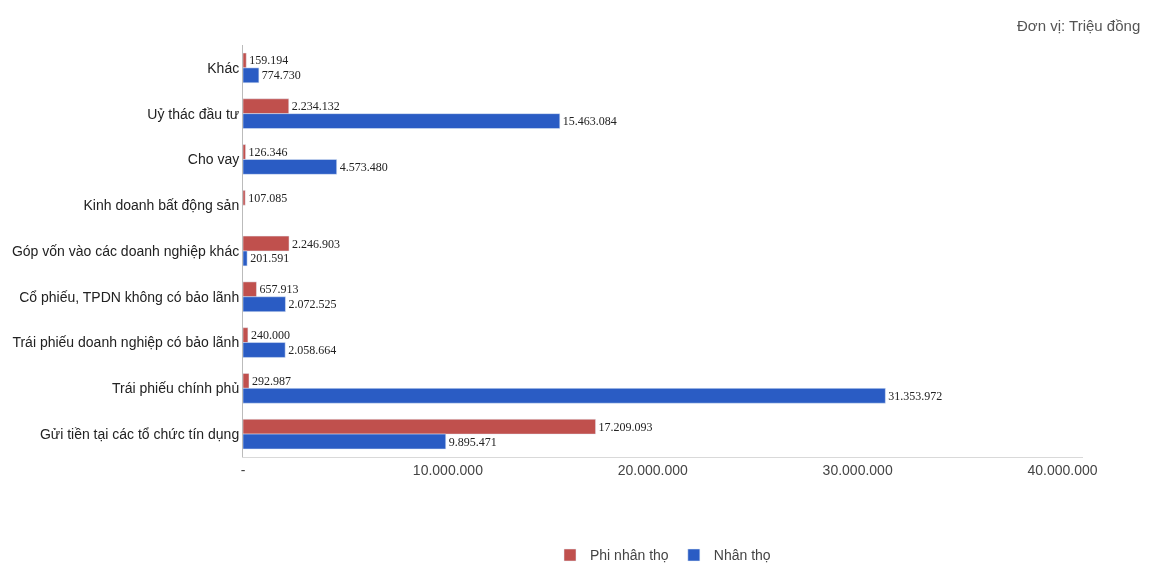 Image resolution: width=1163 pixels, height=584 pixels. I want to click on y-tick-label: Cho vay, so click(213, 159).